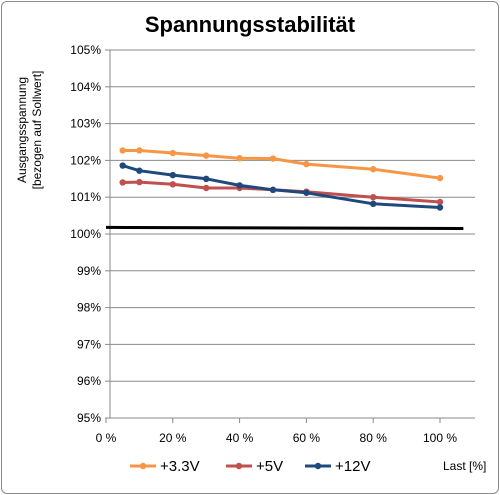  What do you see at coordinates (180, 466) in the screenshot?
I see `legend-label: +3.3V` at bounding box center [180, 466].